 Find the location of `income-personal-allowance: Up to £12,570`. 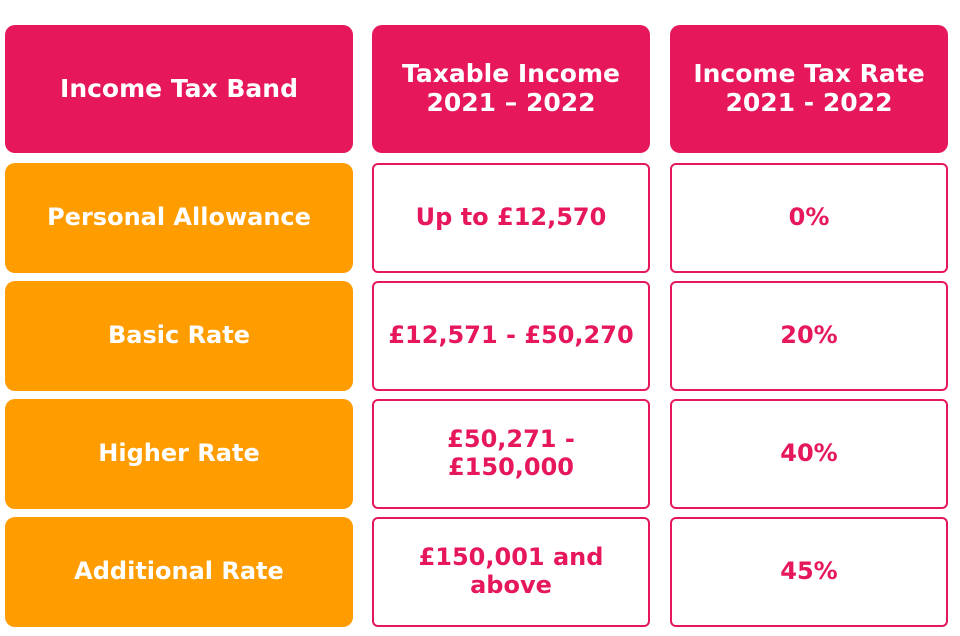

income-personal-allowance: Up to £12,570 is located at coordinates (511, 218).